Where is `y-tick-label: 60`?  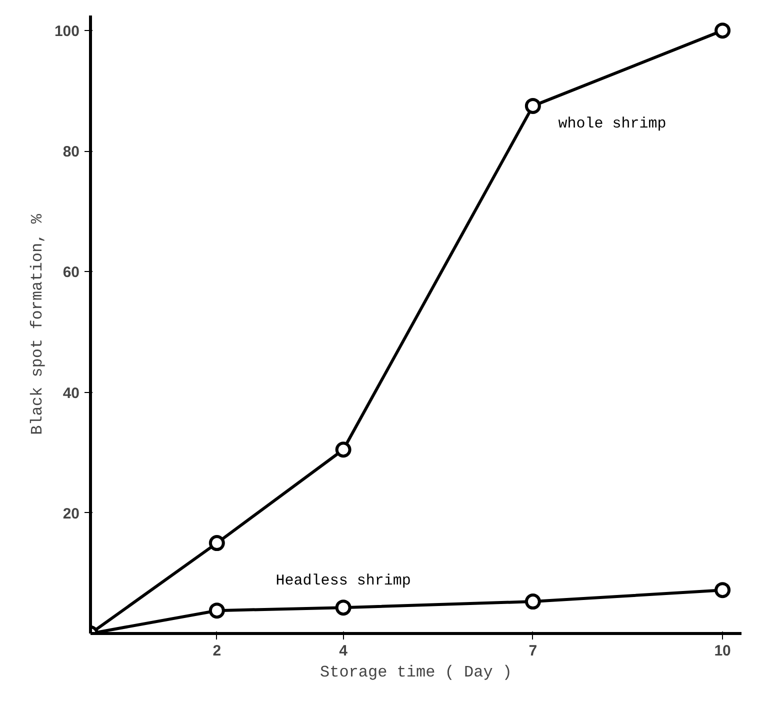
y-tick-label: 60 is located at coordinates (71, 273).